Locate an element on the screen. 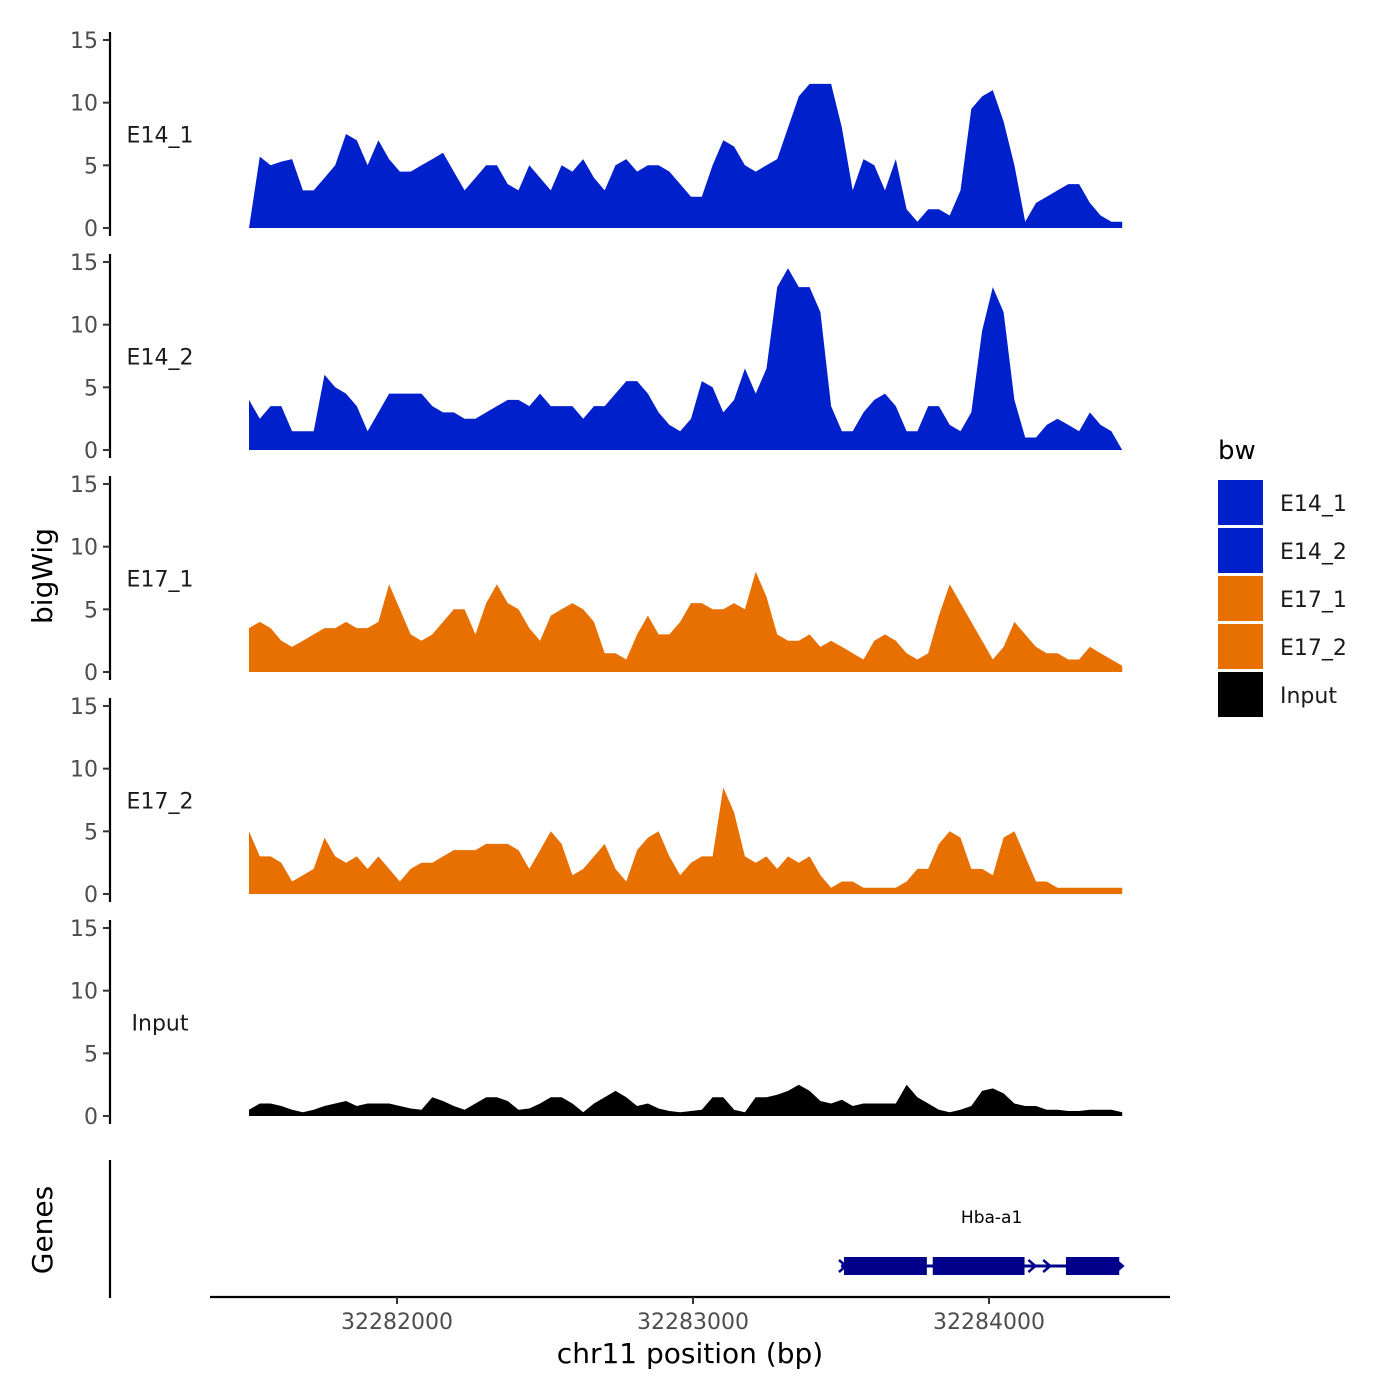  track-e17-2: 0 5 10 15 E17_2 is located at coordinates (596, 801).